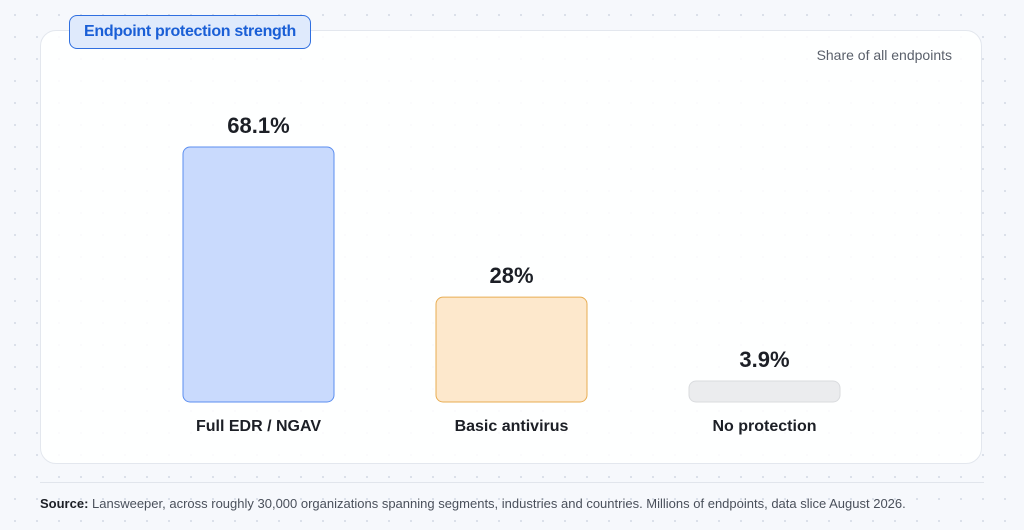 The width and height of the screenshot is (1024, 530). I want to click on bar-no-protection, so click(764, 391).